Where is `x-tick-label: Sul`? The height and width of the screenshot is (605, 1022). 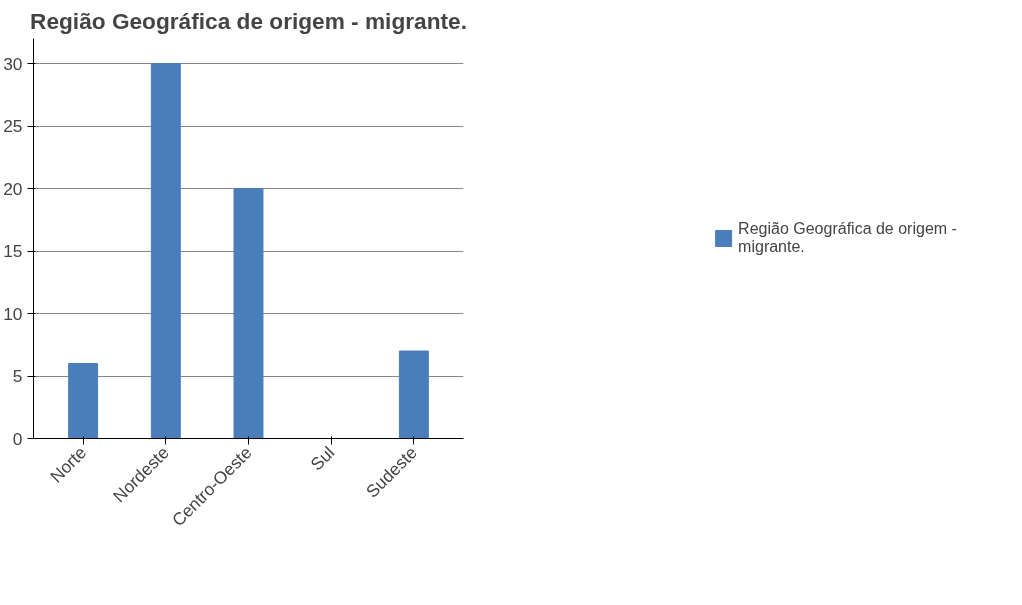
x-tick-label: Sul is located at coordinates (322, 458).